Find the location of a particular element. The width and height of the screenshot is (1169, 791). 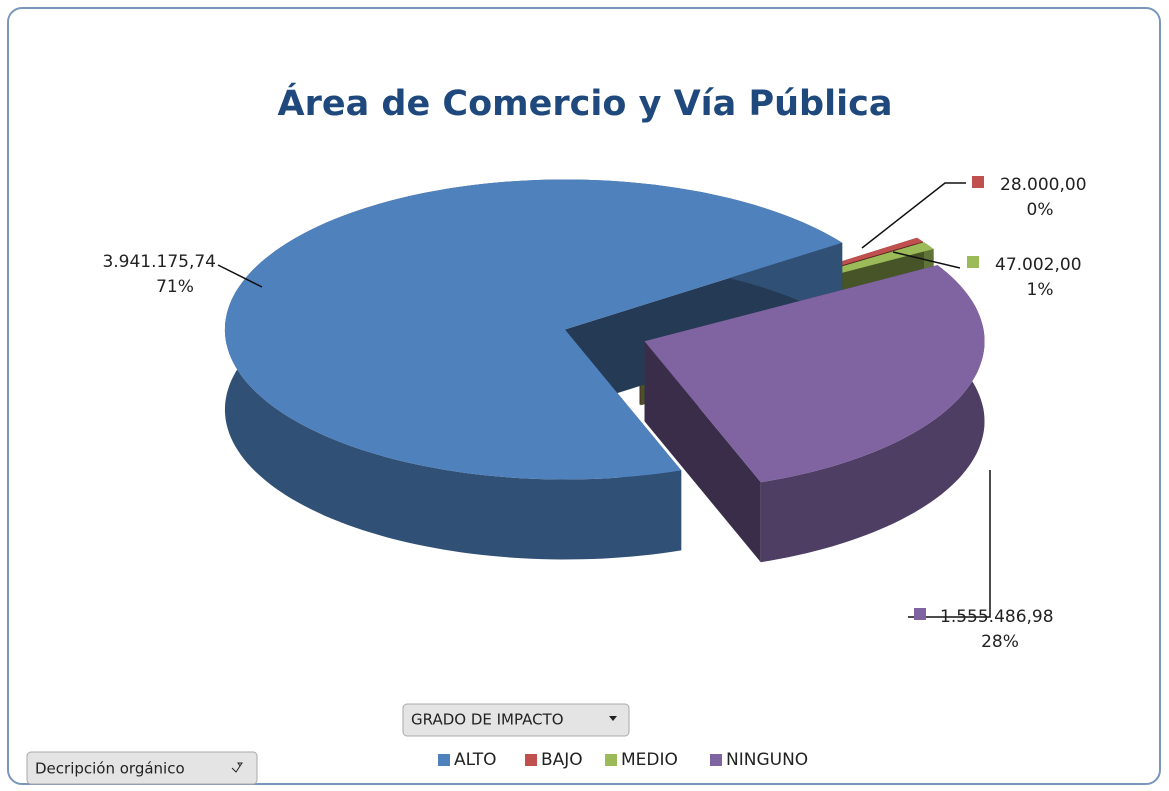

data-label: 47.002,00 is located at coordinates (1038, 265).